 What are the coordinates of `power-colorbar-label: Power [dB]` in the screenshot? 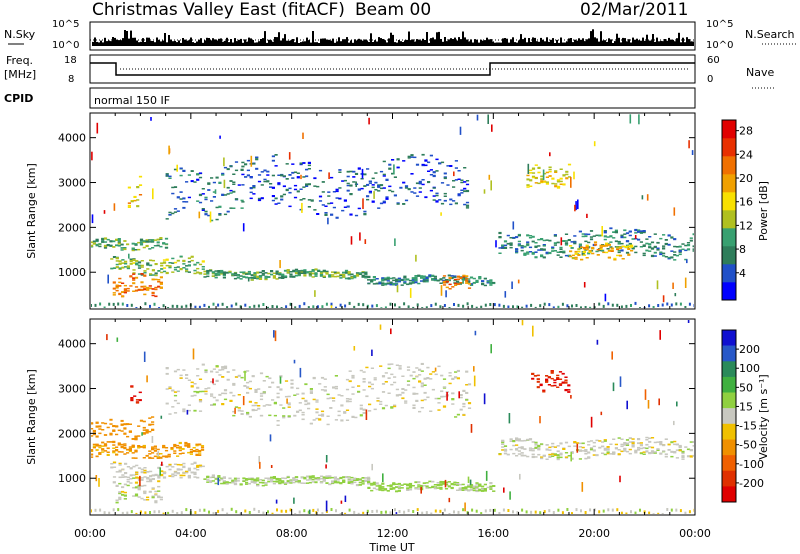 It's located at (763, 211).